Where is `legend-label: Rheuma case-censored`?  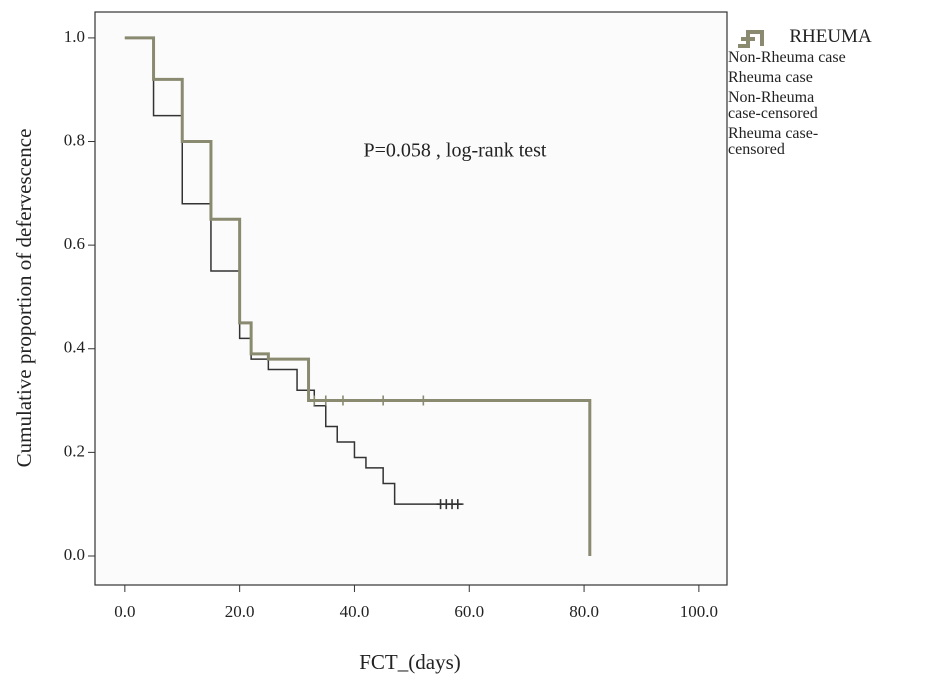
legend-label: Rheuma case-censored is located at coordinates (773, 141).